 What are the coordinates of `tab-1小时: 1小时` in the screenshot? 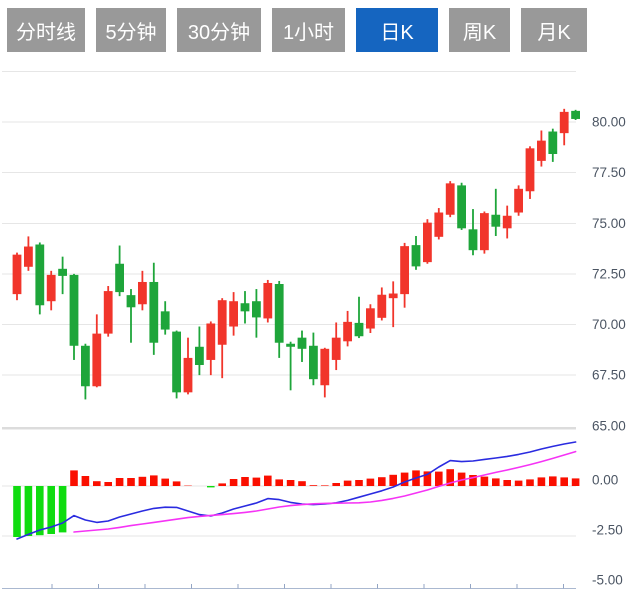 It's located at (308, 30).